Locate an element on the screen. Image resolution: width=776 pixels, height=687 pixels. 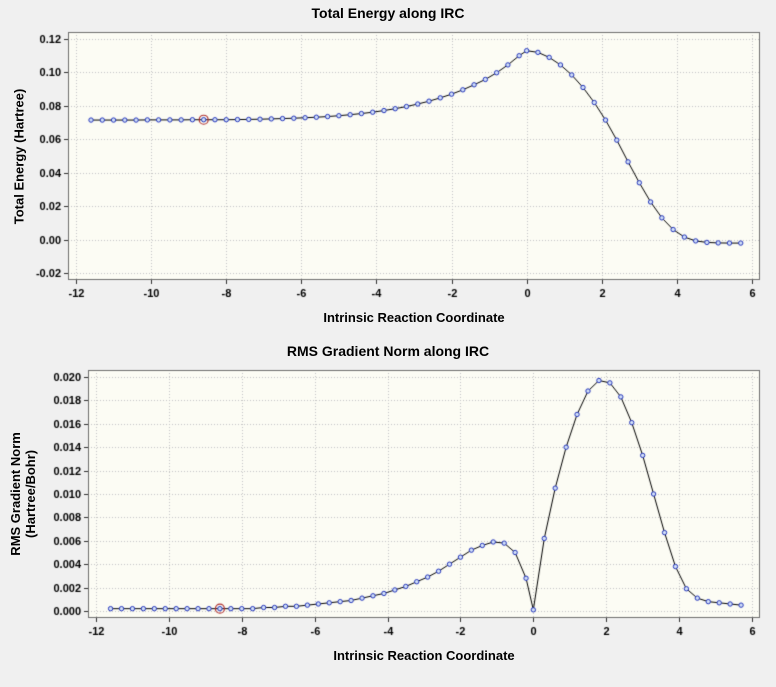
gradient-x-axis-label: Intrinsic Reaction Coordinate is located at coordinates (424, 655).